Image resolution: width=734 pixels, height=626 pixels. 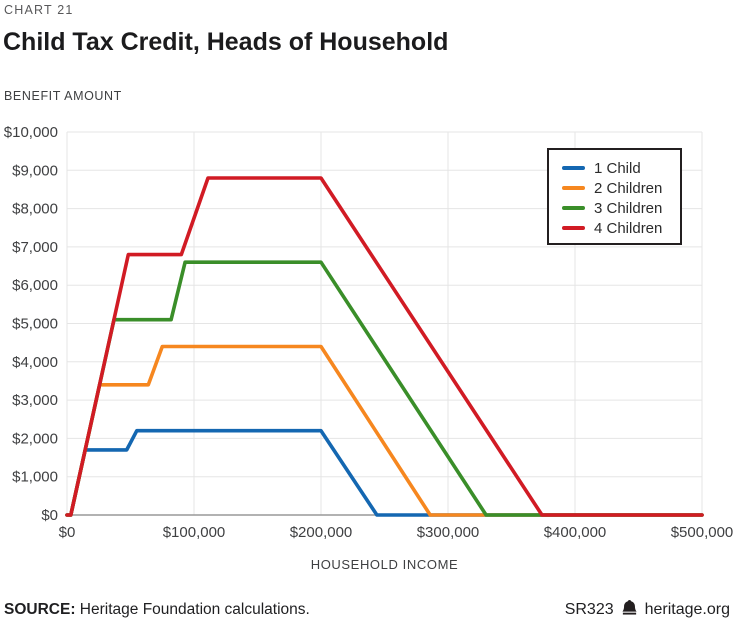 What do you see at coordinates (617, 168) in the screenshot?
I see `legend-label: 1 Child` at bounding box center [617, 168].